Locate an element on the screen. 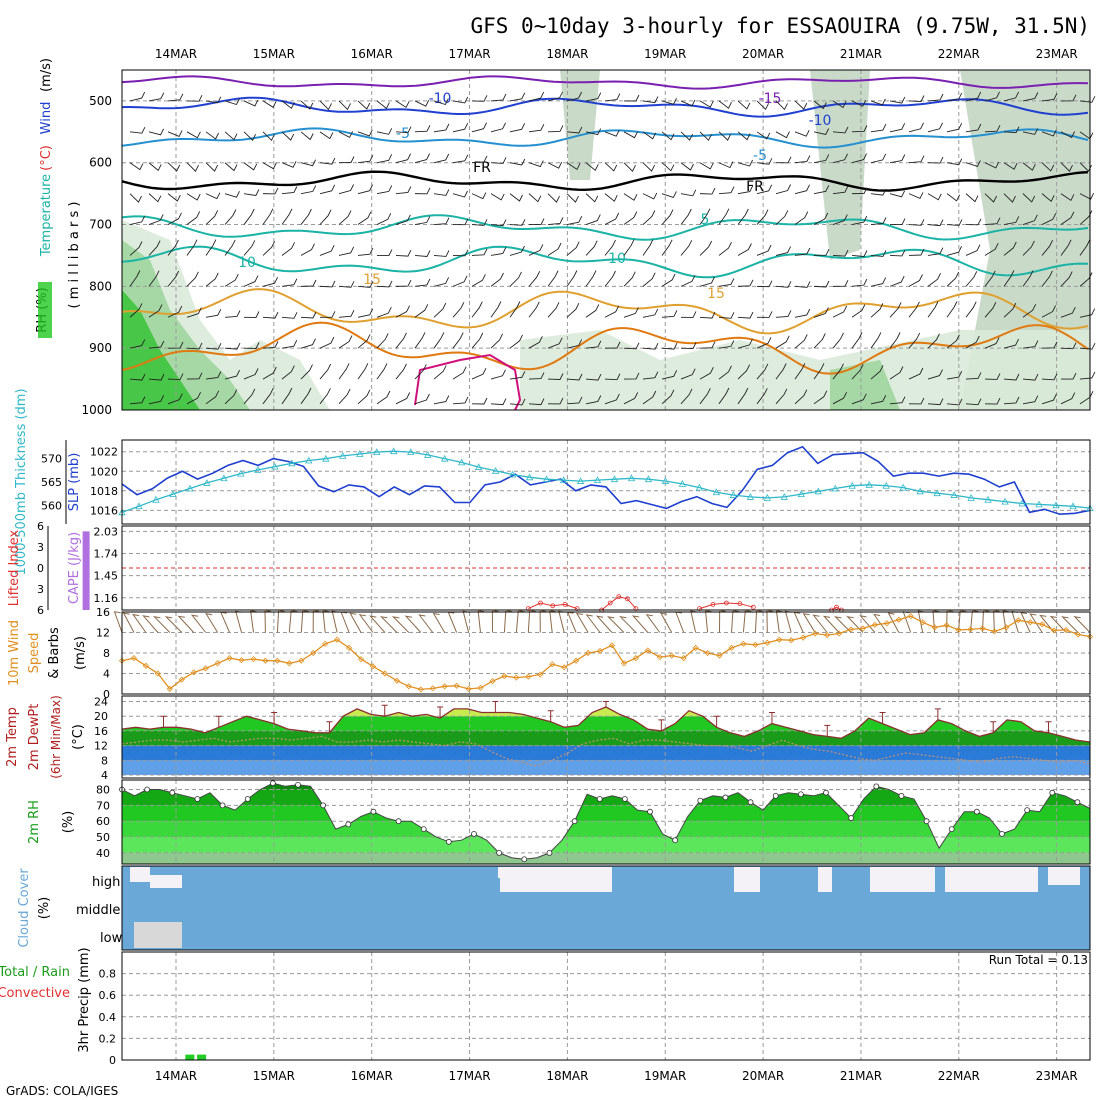  panel-frame is located at coordinates (606, 908).